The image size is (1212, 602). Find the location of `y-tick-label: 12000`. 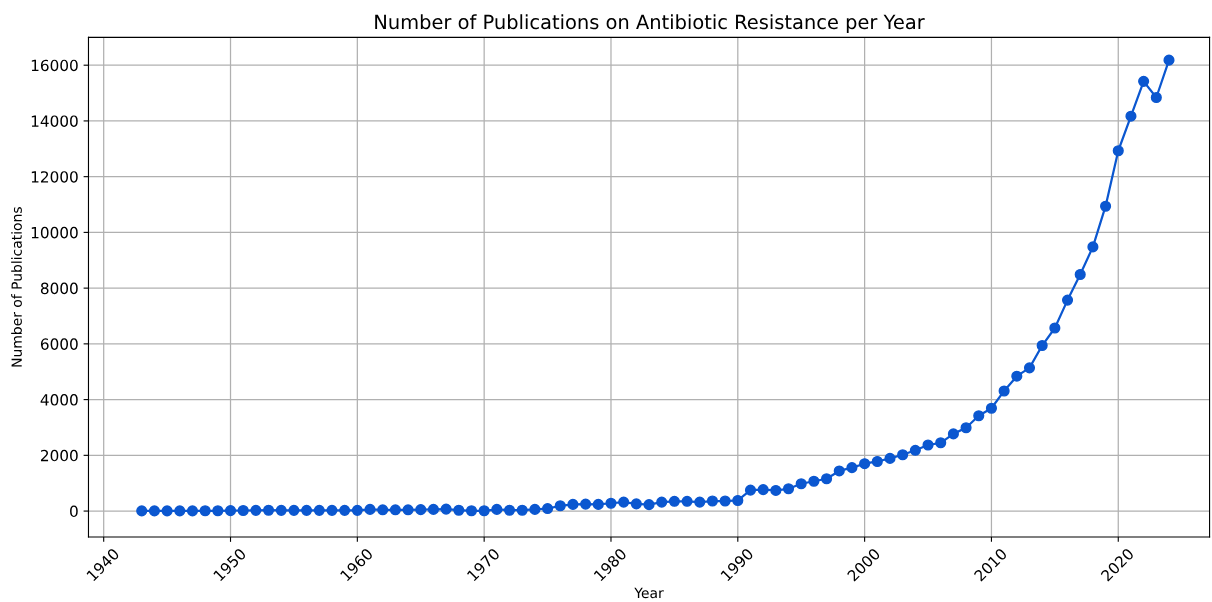

y-tick-label: 12000 is located at coordinates (54, 177).